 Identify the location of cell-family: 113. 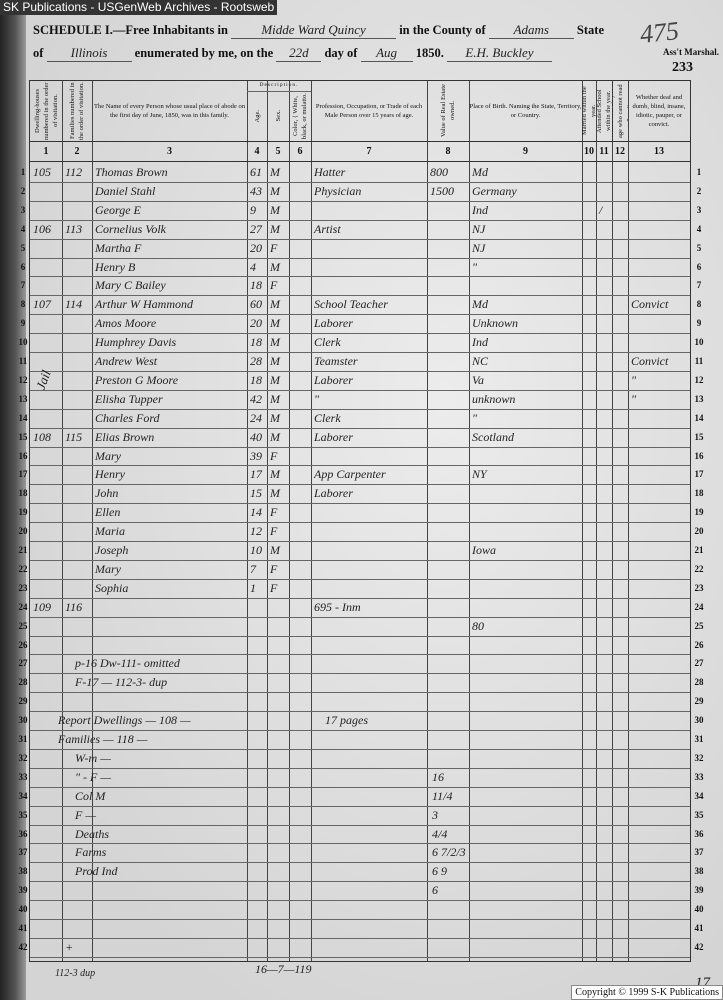
(74, 228).